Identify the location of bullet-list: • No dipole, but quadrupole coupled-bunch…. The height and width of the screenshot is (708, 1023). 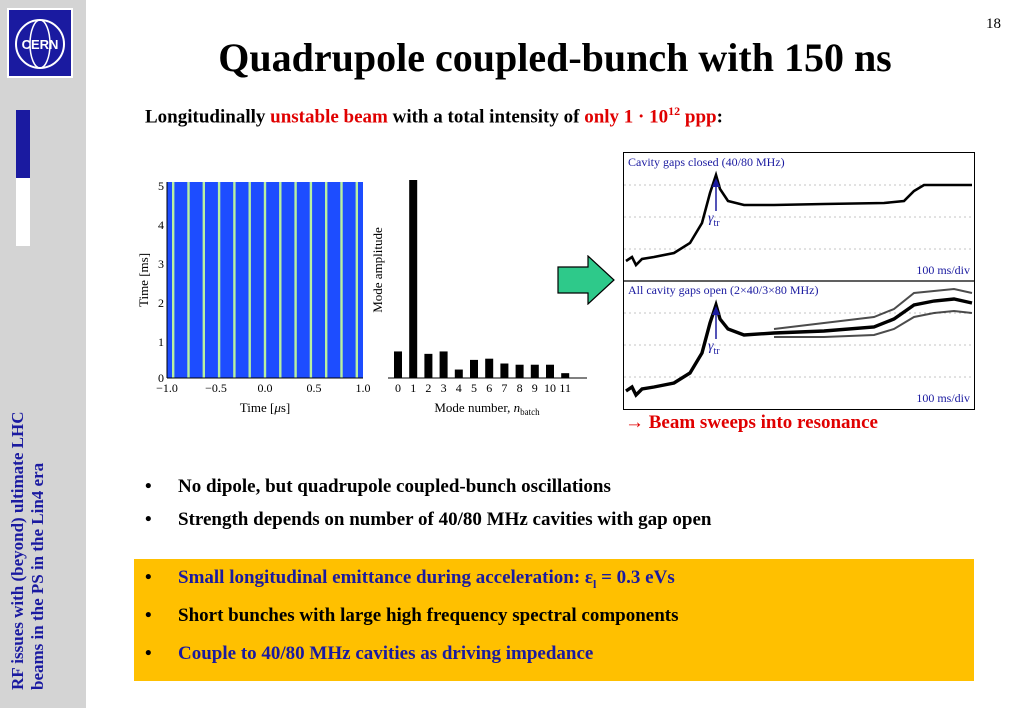
(428, 509).